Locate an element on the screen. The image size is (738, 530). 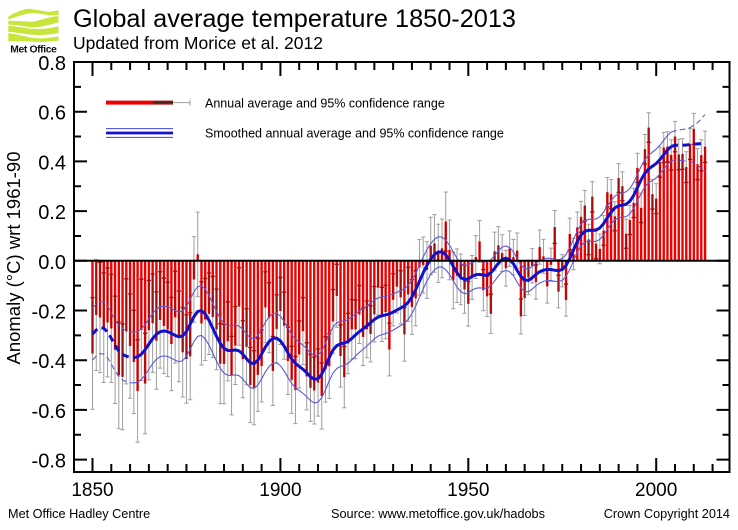
svg-text: Met Office is located at coordinates (33, 49).